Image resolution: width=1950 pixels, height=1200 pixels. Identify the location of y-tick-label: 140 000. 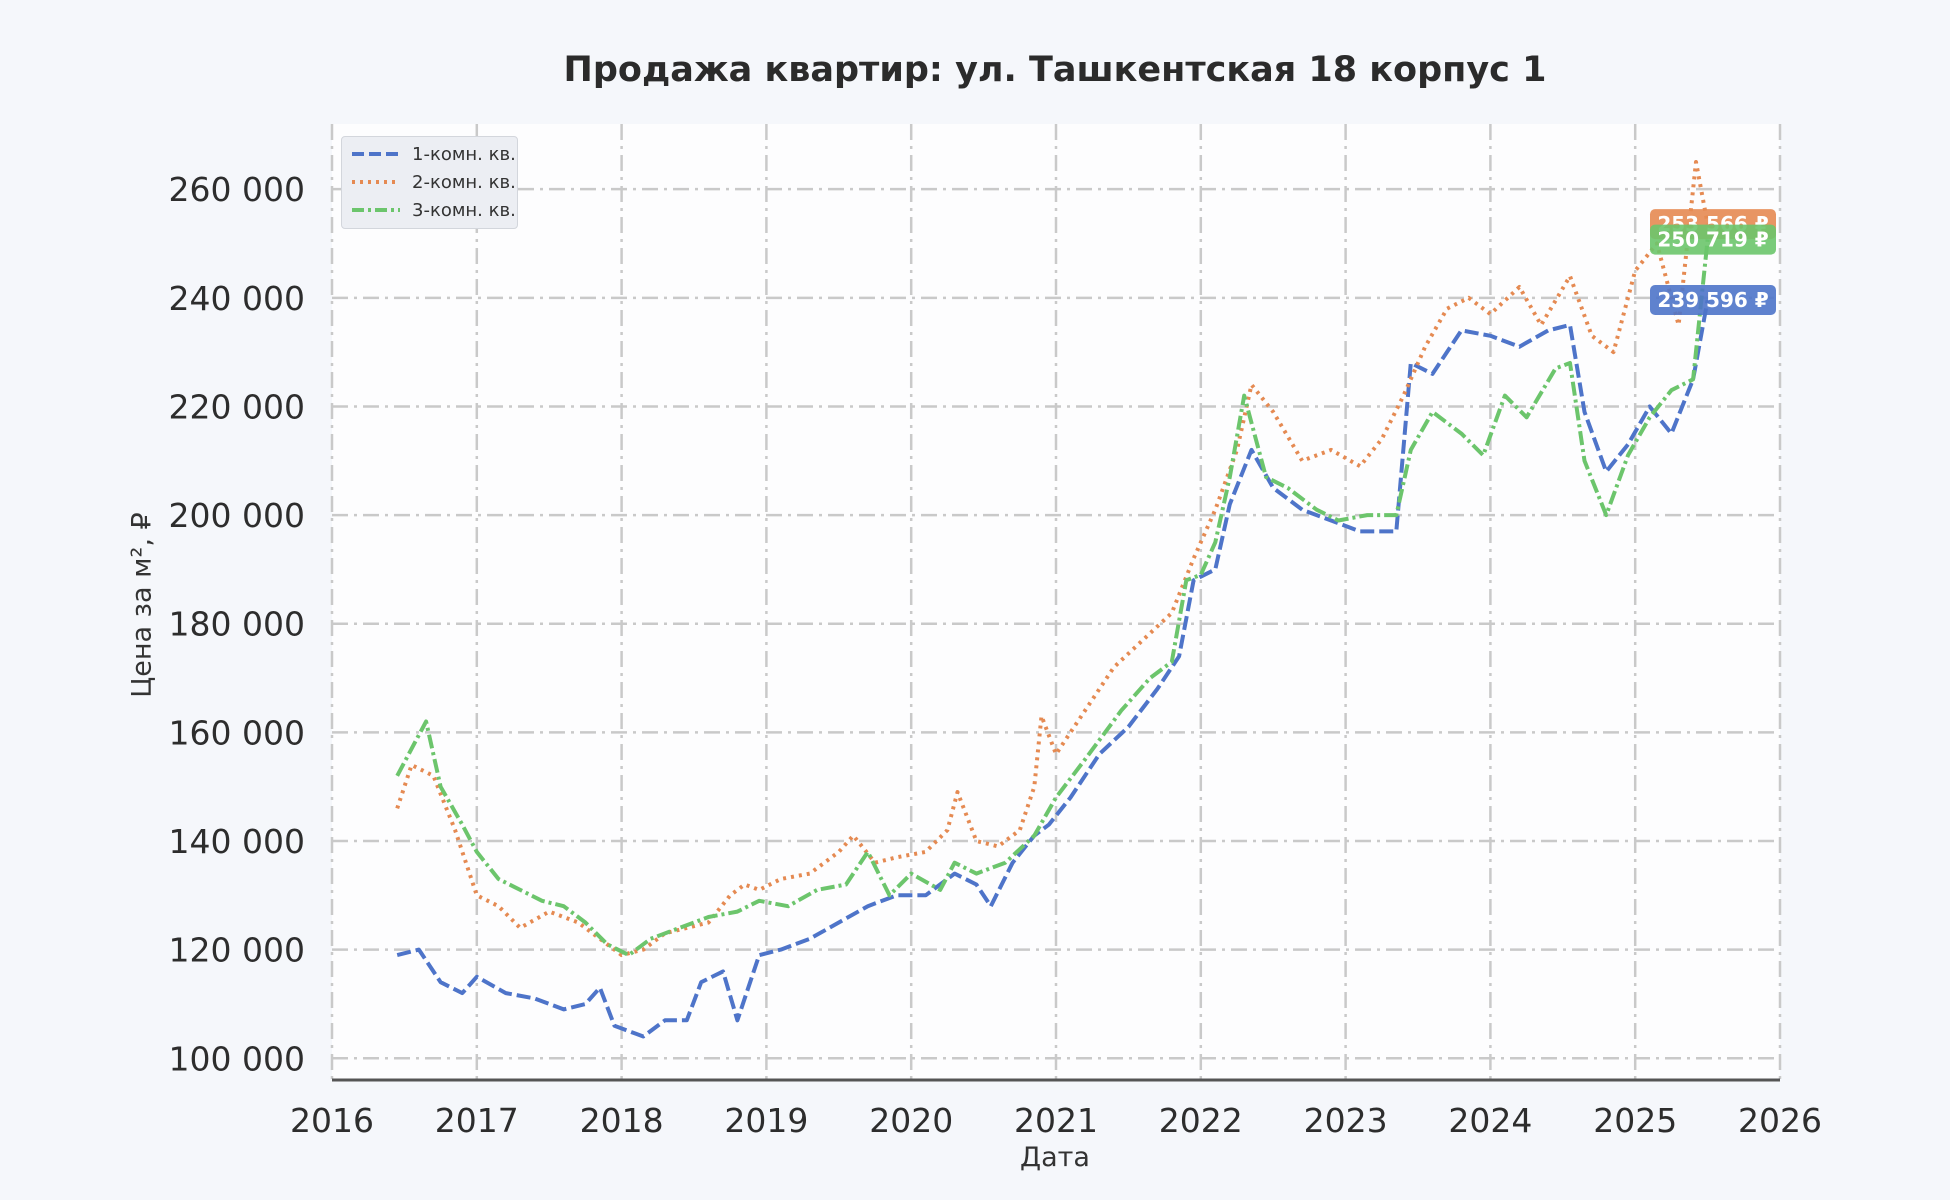
(237, 841).